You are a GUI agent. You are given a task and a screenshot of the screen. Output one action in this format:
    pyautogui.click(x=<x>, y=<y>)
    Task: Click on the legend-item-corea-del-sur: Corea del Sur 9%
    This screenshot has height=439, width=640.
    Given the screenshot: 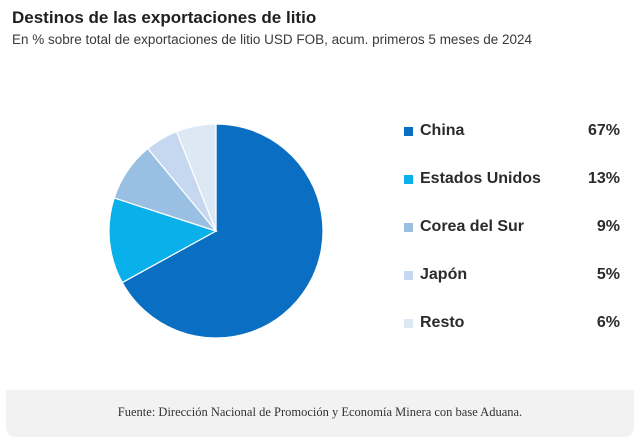 What is the action you would take?
    pyautogui.click(x=514, y=228)
    